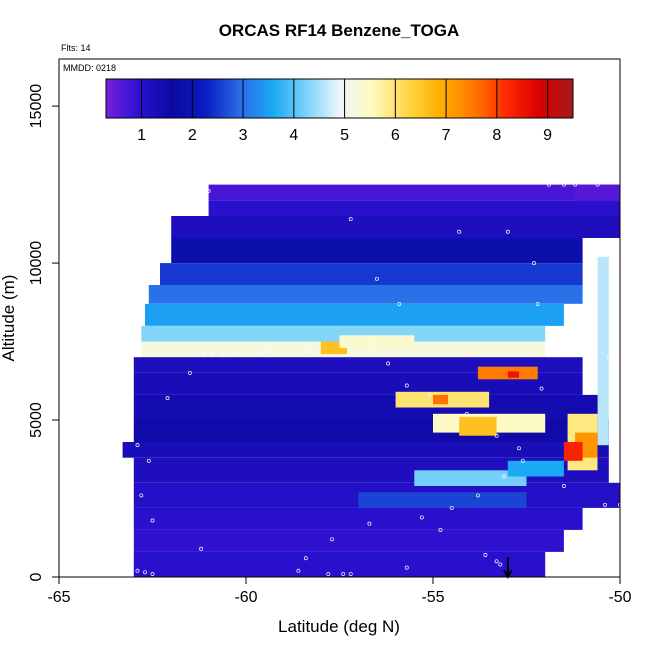  Describe the element at coordinates (339, 626) in the screenshot. I see `x-axis-label: Latitude (deg N)` at that location.